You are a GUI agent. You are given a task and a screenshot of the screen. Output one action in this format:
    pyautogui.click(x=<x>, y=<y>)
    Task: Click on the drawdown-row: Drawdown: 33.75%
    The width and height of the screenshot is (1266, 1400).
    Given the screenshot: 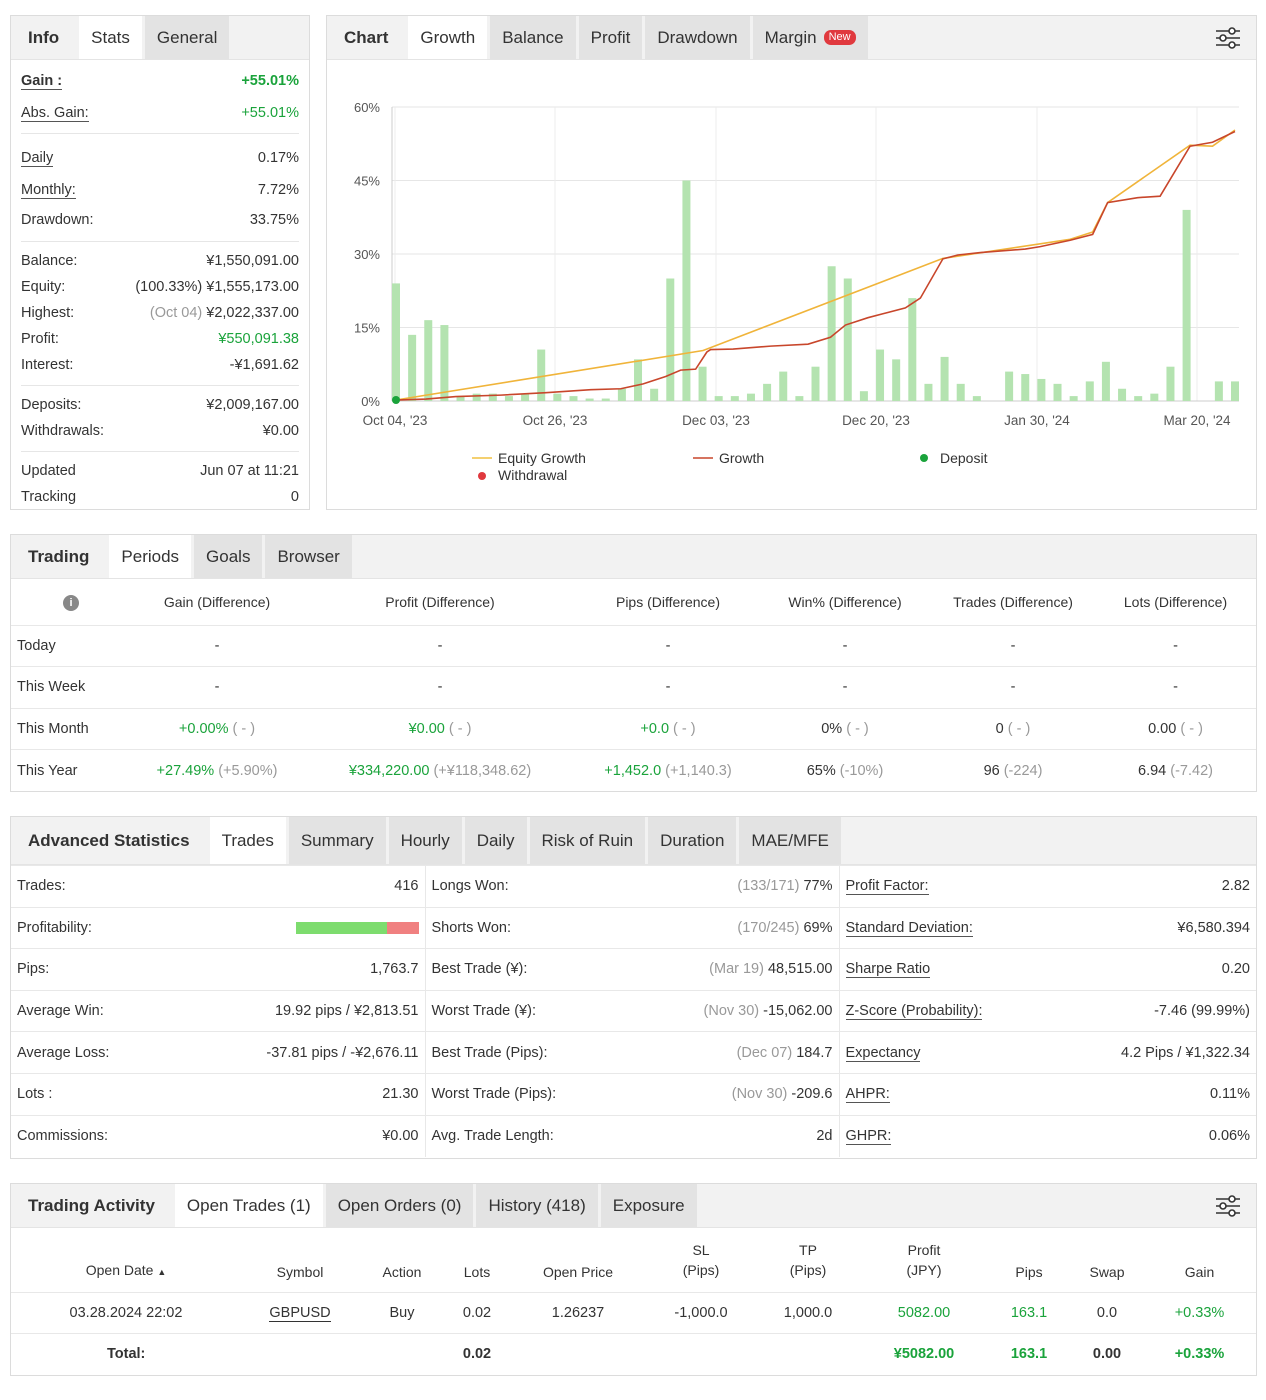 What is the action you would take?
    pyautogui.click(x=160, y=220)
    